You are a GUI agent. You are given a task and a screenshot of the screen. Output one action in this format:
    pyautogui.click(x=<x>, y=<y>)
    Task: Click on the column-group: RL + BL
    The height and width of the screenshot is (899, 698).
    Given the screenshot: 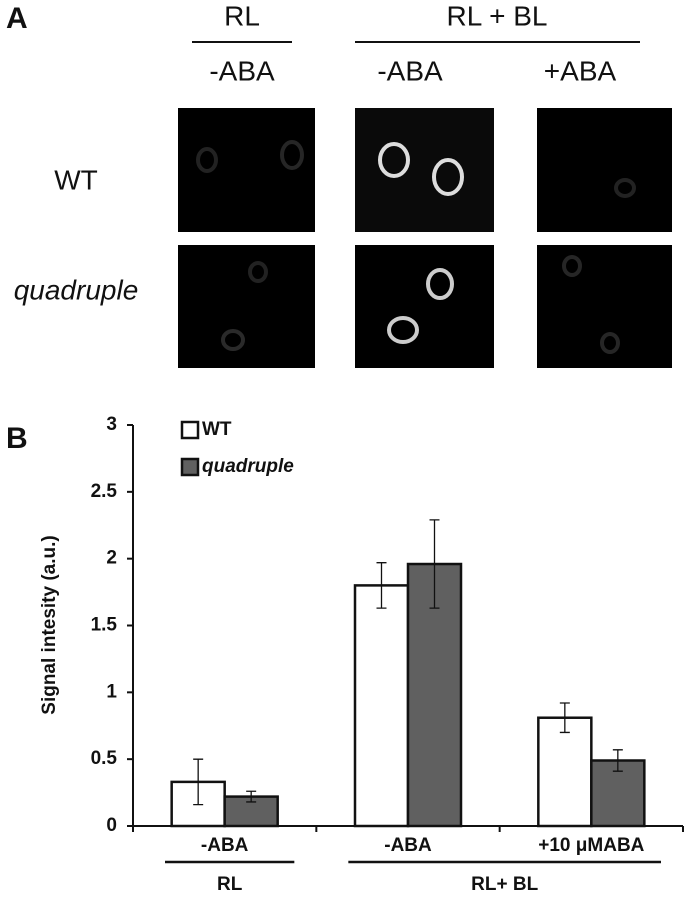 What is the action you would take?
    pyautogui.click(x=497, y=15)
    